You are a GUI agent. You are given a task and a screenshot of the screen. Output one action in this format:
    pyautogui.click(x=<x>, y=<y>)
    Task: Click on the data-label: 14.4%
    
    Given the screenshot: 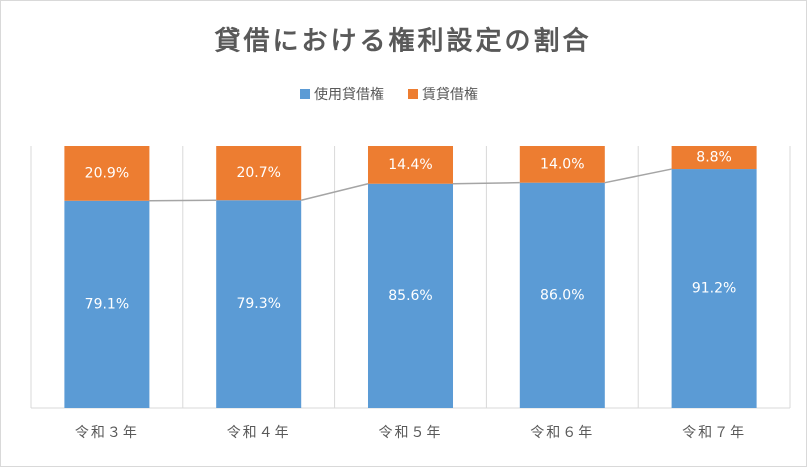 What is the action you would take?
    pyautogui.click(x=410, y=165)
    